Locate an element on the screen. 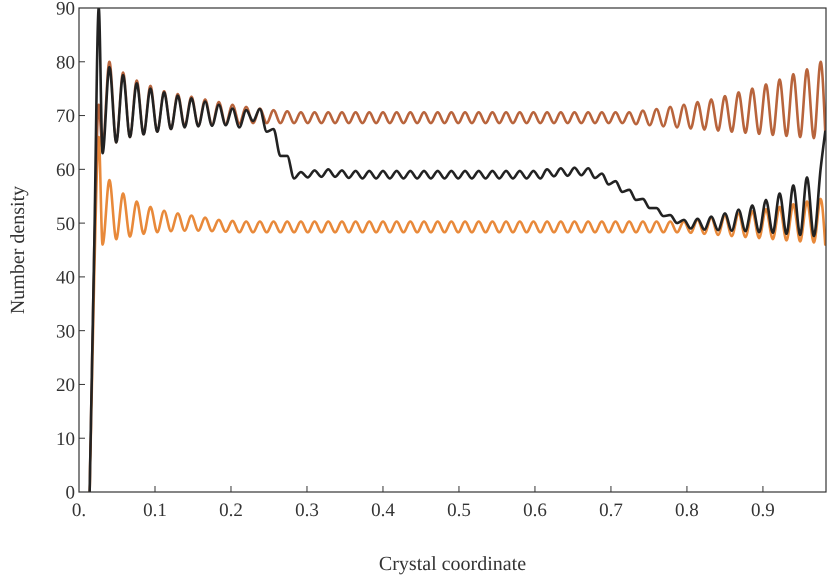 The image size is (827, 584). y-tick-label: 70 is located at coordinates (65, 117).